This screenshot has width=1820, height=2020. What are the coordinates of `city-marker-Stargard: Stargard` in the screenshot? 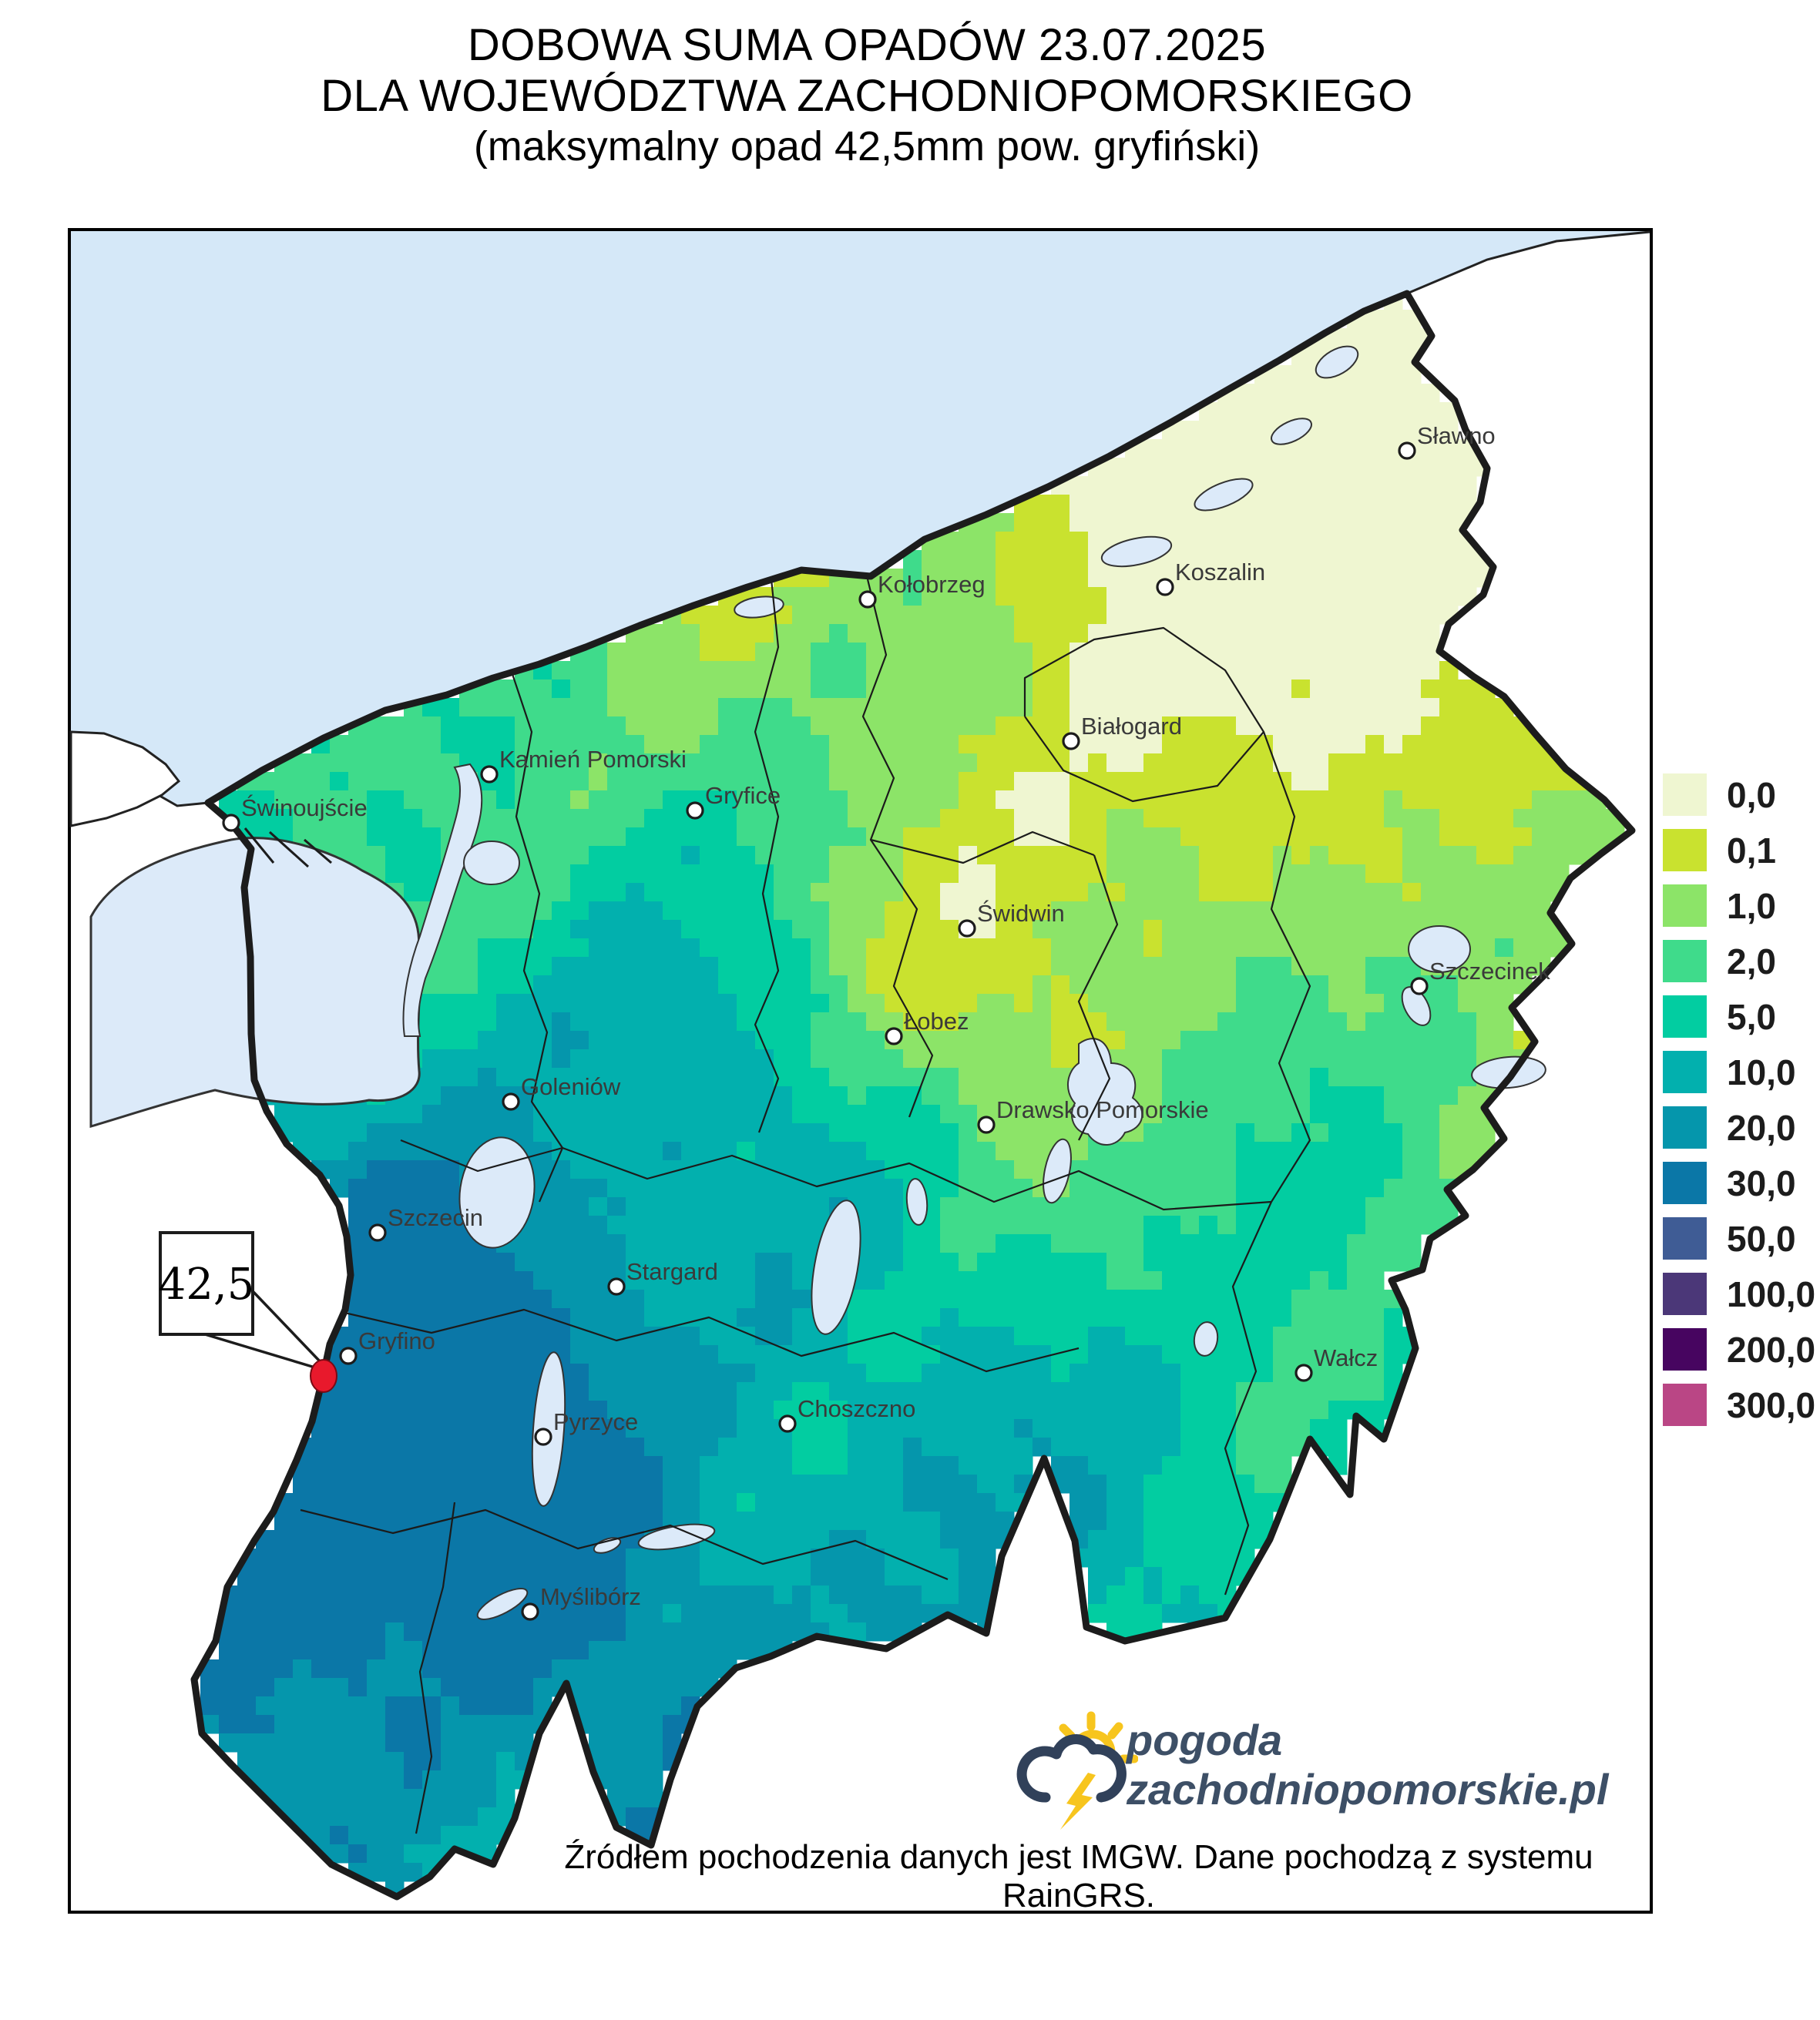 It's located at (663, 1277).